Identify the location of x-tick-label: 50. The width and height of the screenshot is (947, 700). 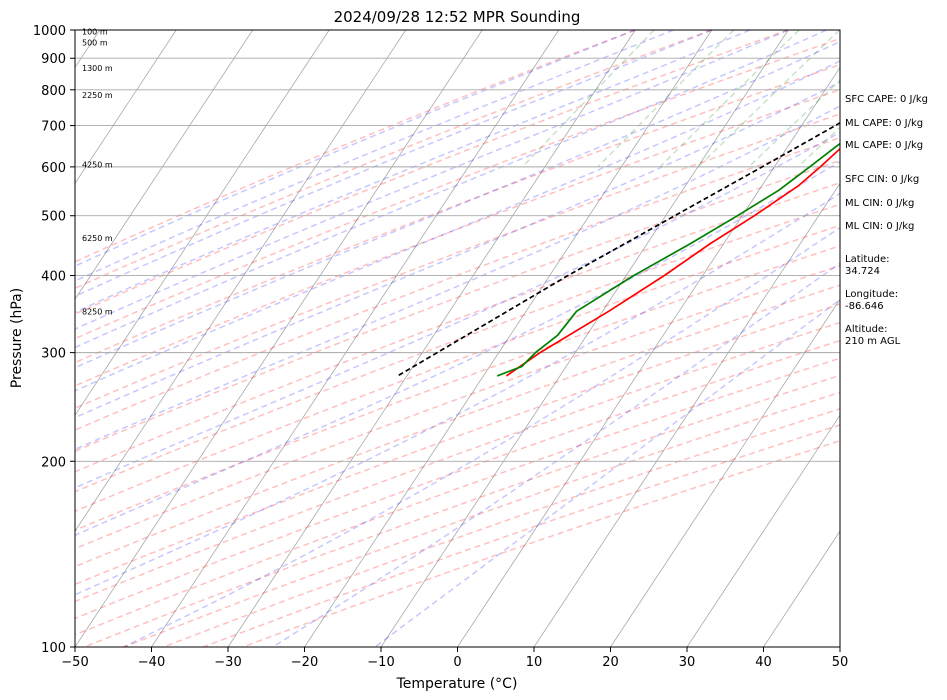
(840, 662).